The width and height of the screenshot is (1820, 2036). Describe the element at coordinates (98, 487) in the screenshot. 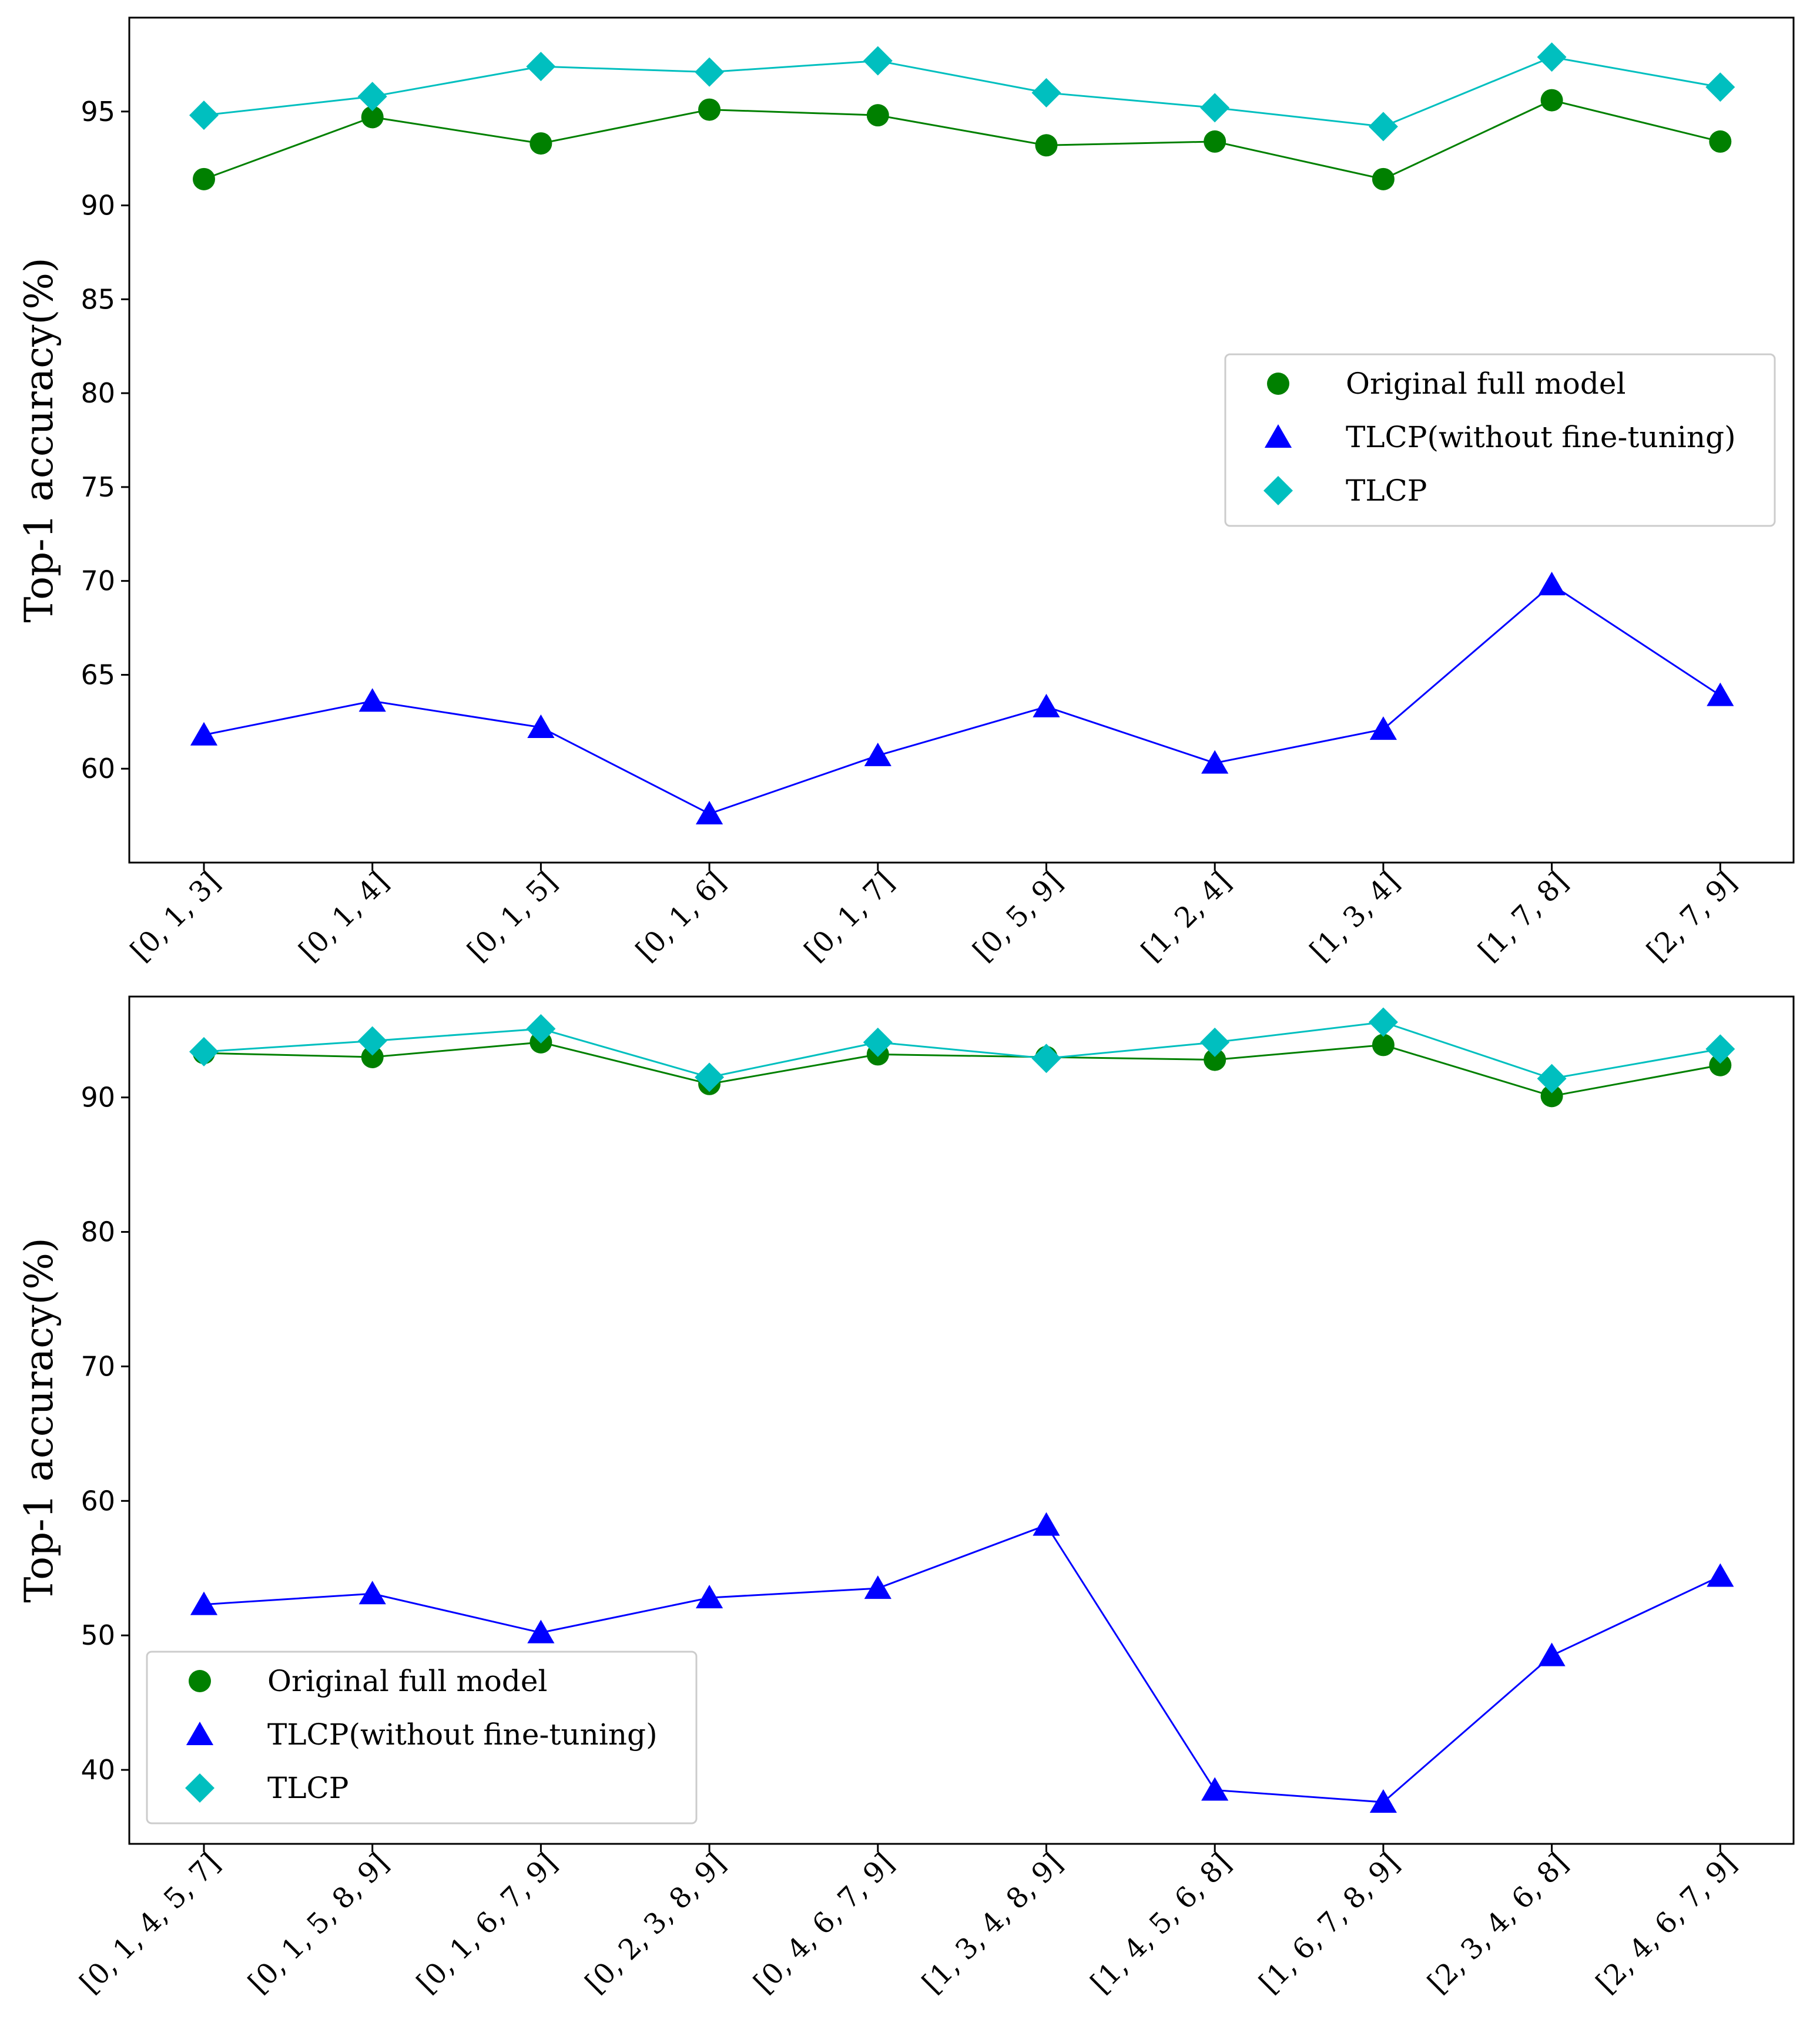

I see `y-tick-label: 75` at that location.